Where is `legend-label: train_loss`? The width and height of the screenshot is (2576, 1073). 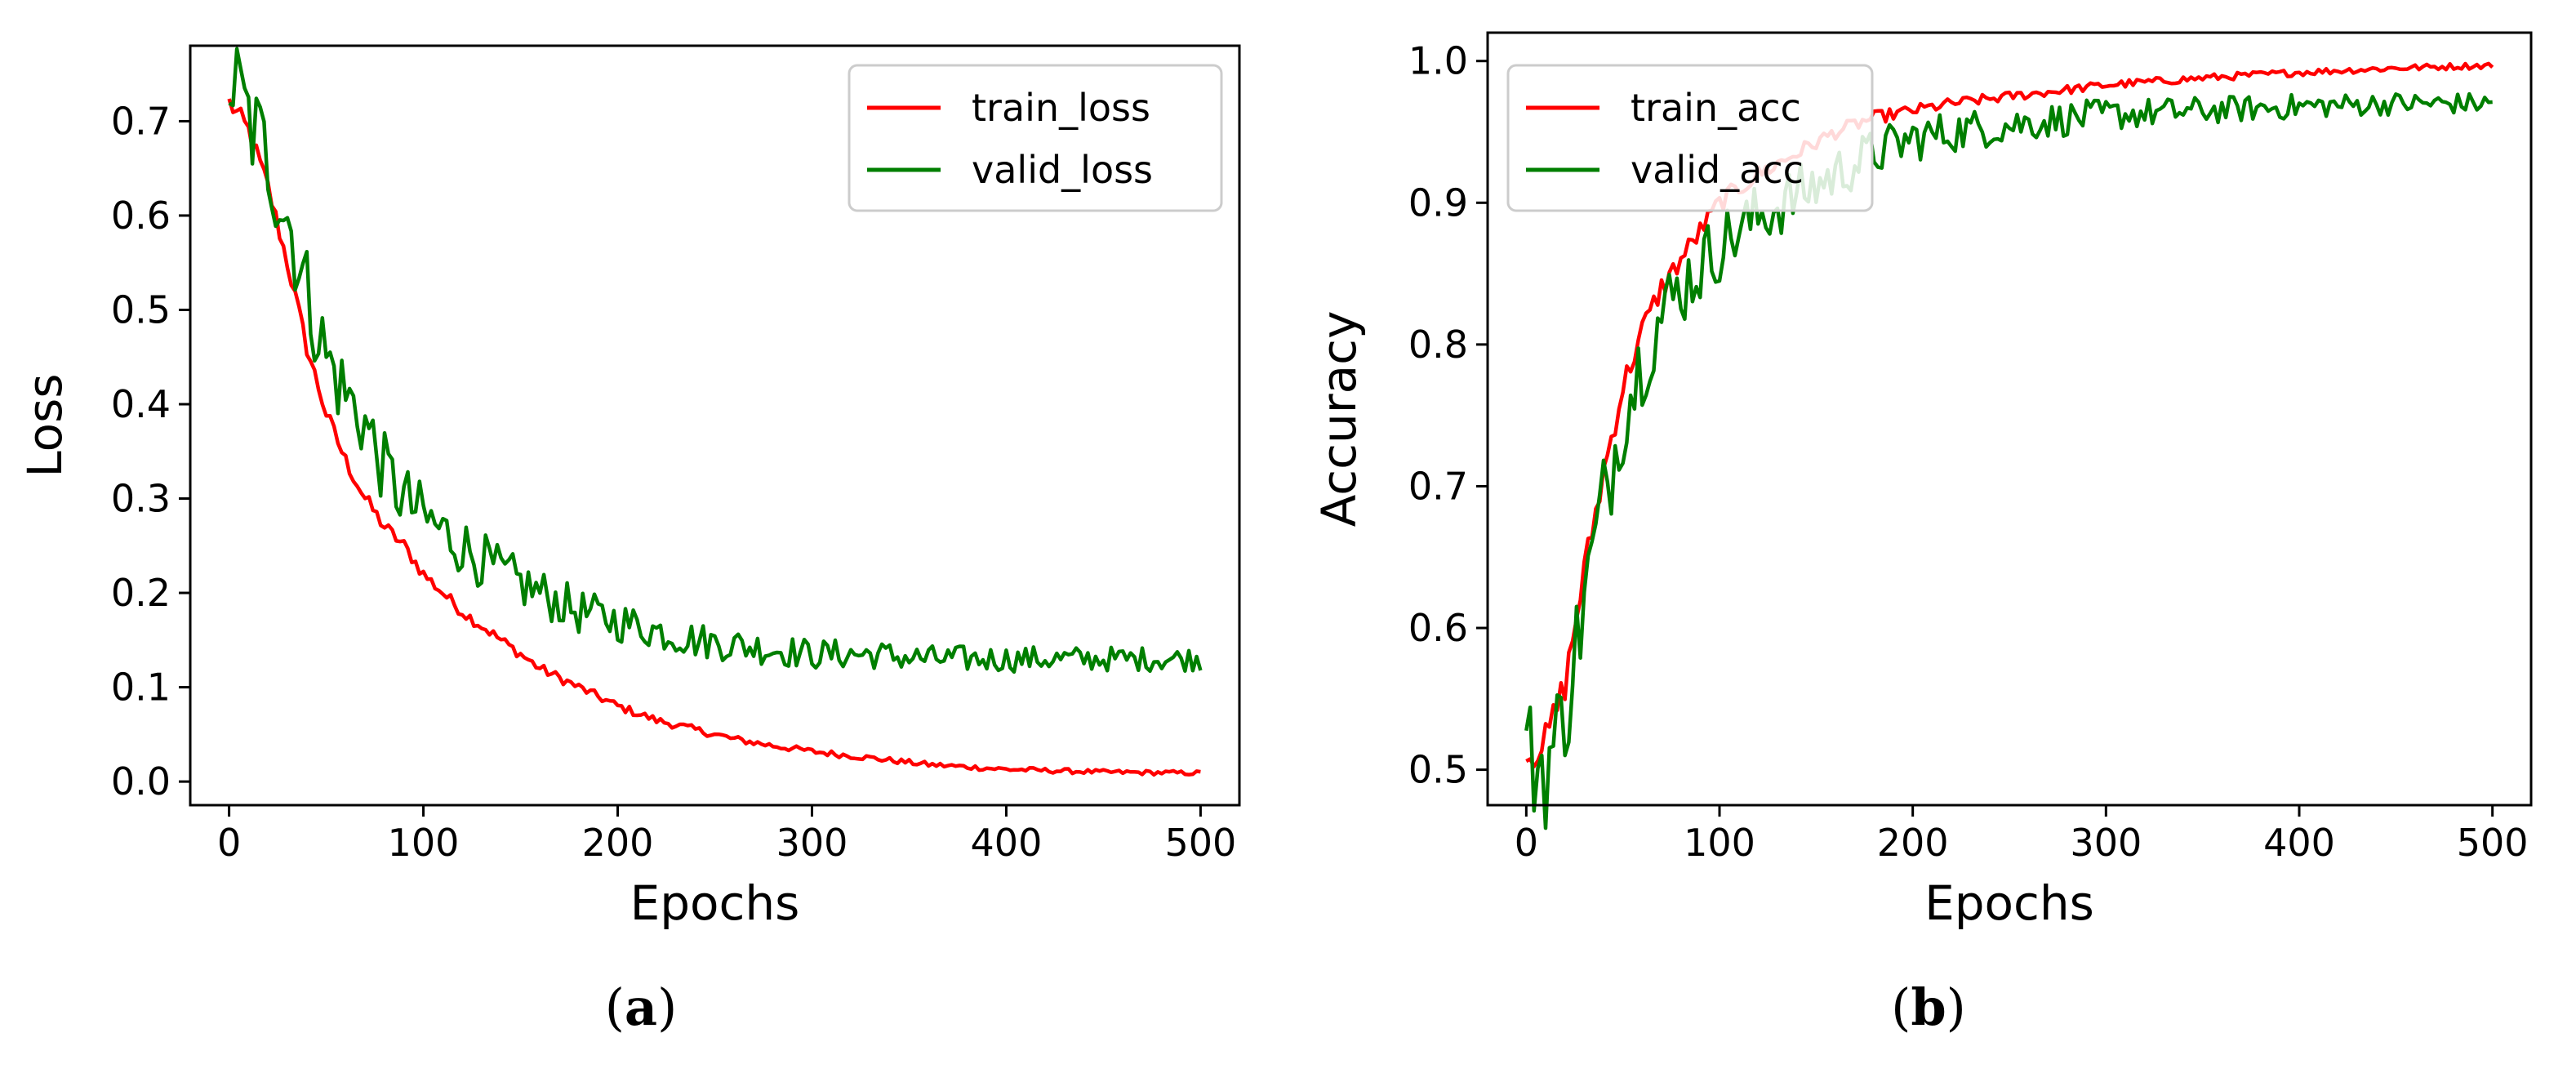
legend-label: train_loss is located at coordinates (1061, 108).